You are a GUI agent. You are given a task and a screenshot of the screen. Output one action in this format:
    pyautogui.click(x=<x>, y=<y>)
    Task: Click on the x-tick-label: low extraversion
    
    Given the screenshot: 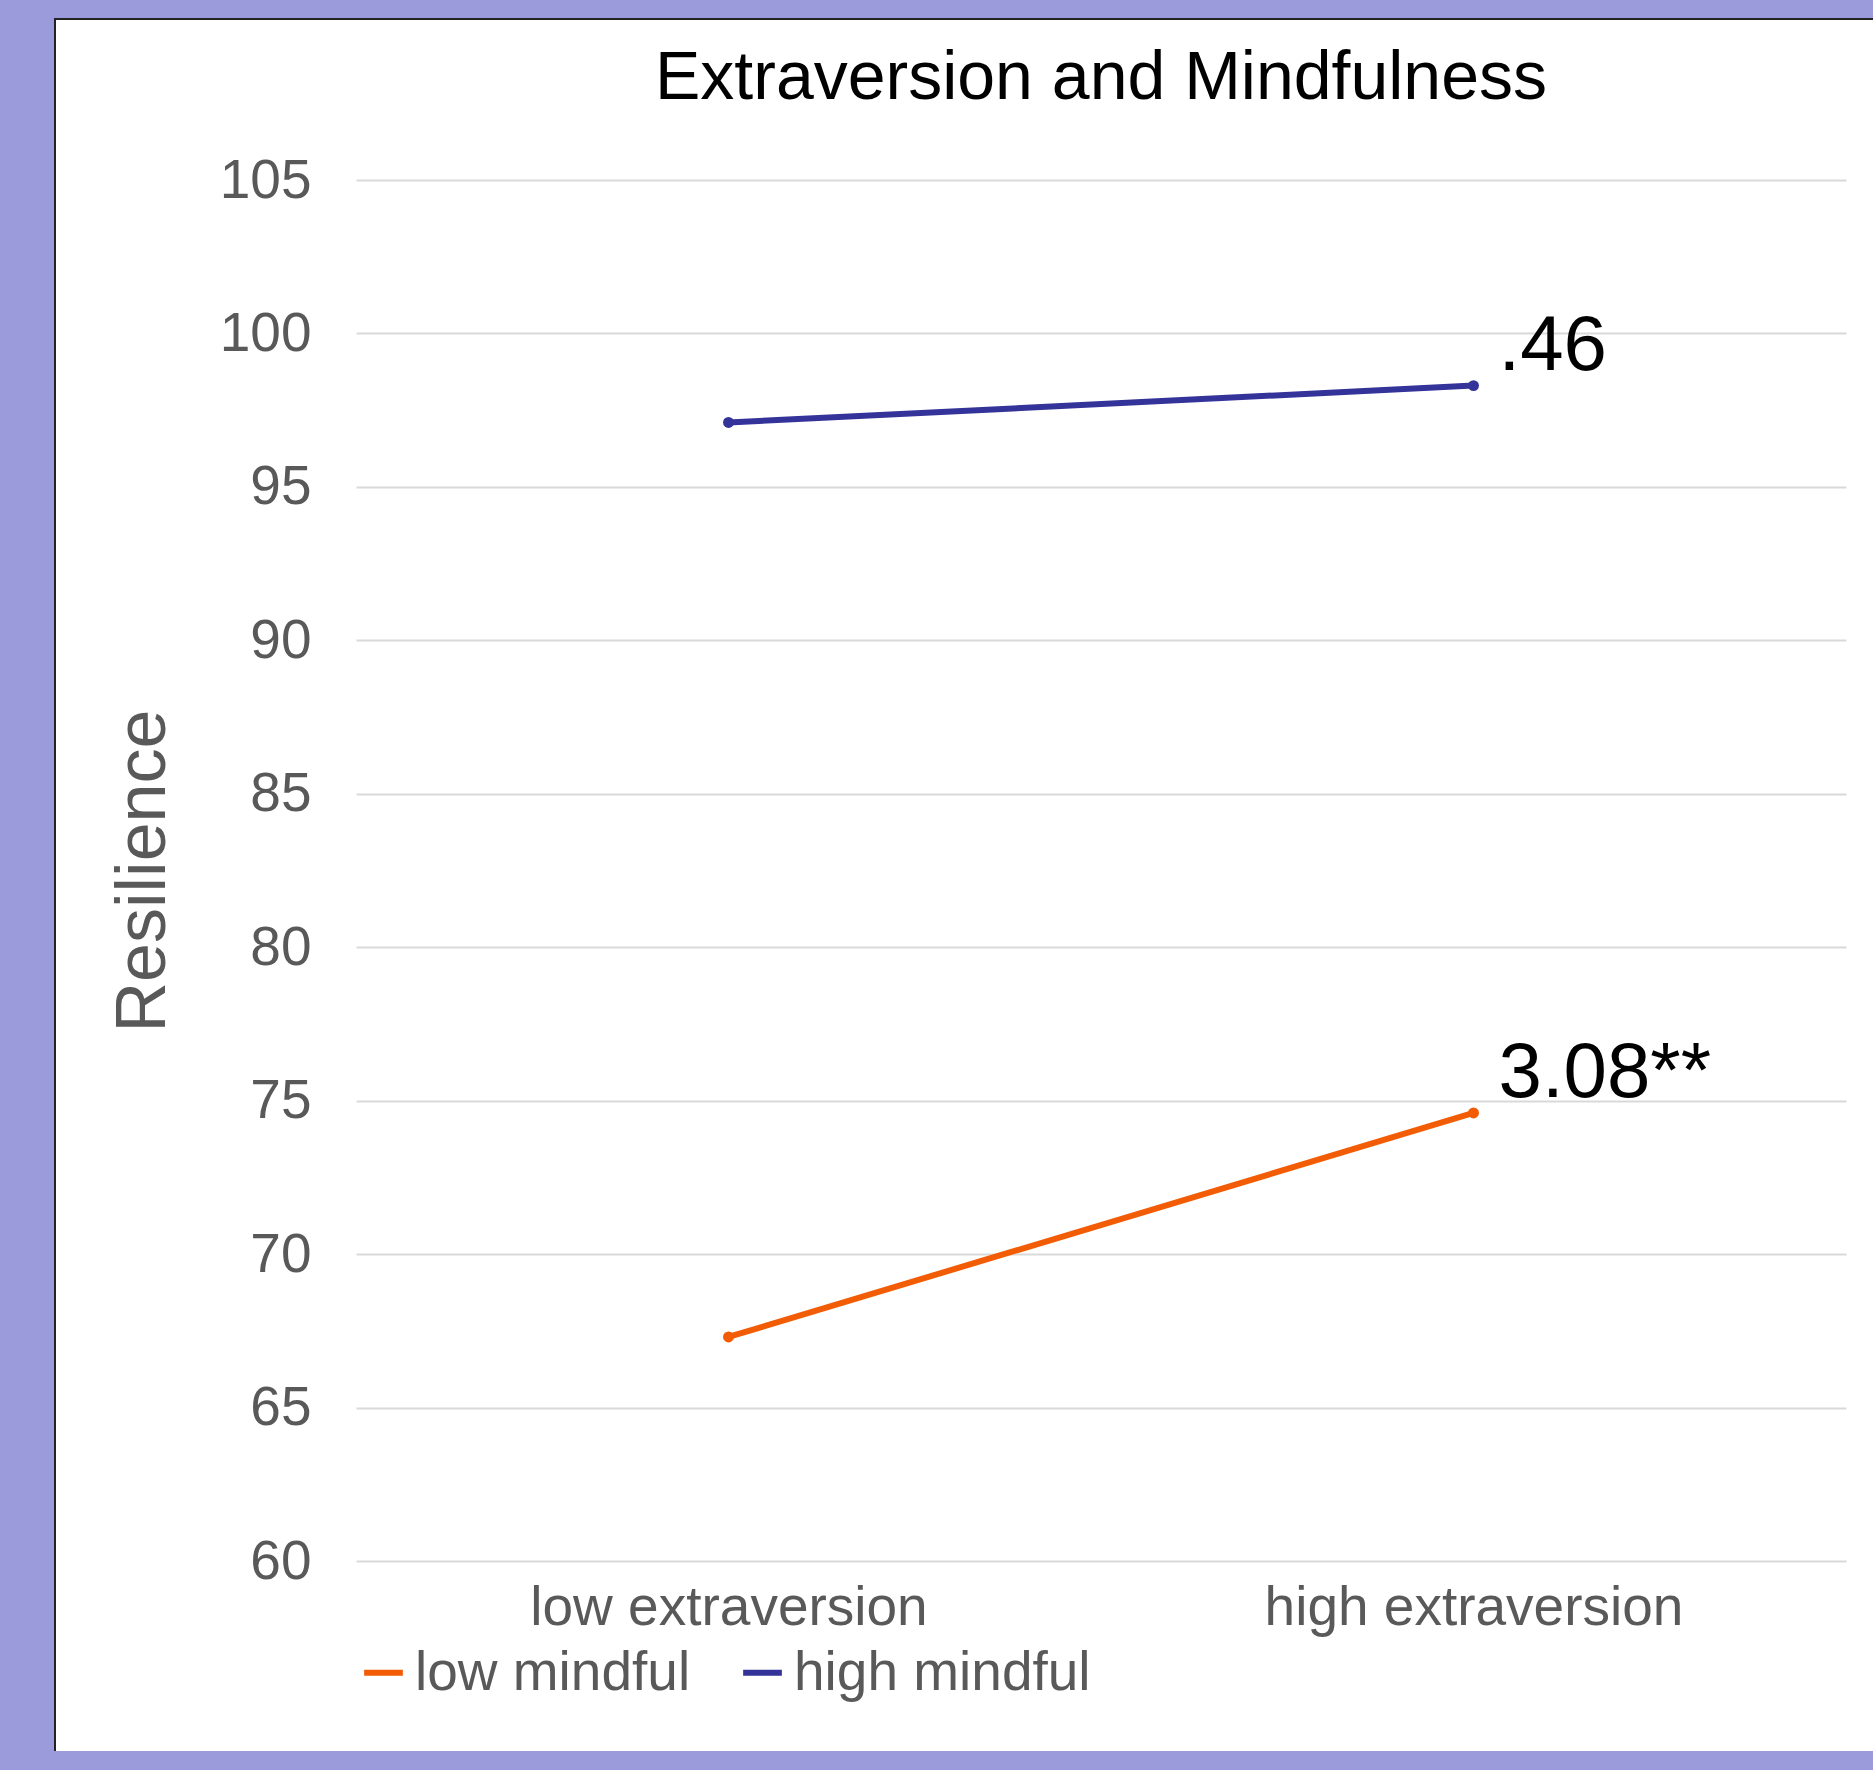 What is the action you would take?
    pyautogui.click(x=729, y=1605)
    